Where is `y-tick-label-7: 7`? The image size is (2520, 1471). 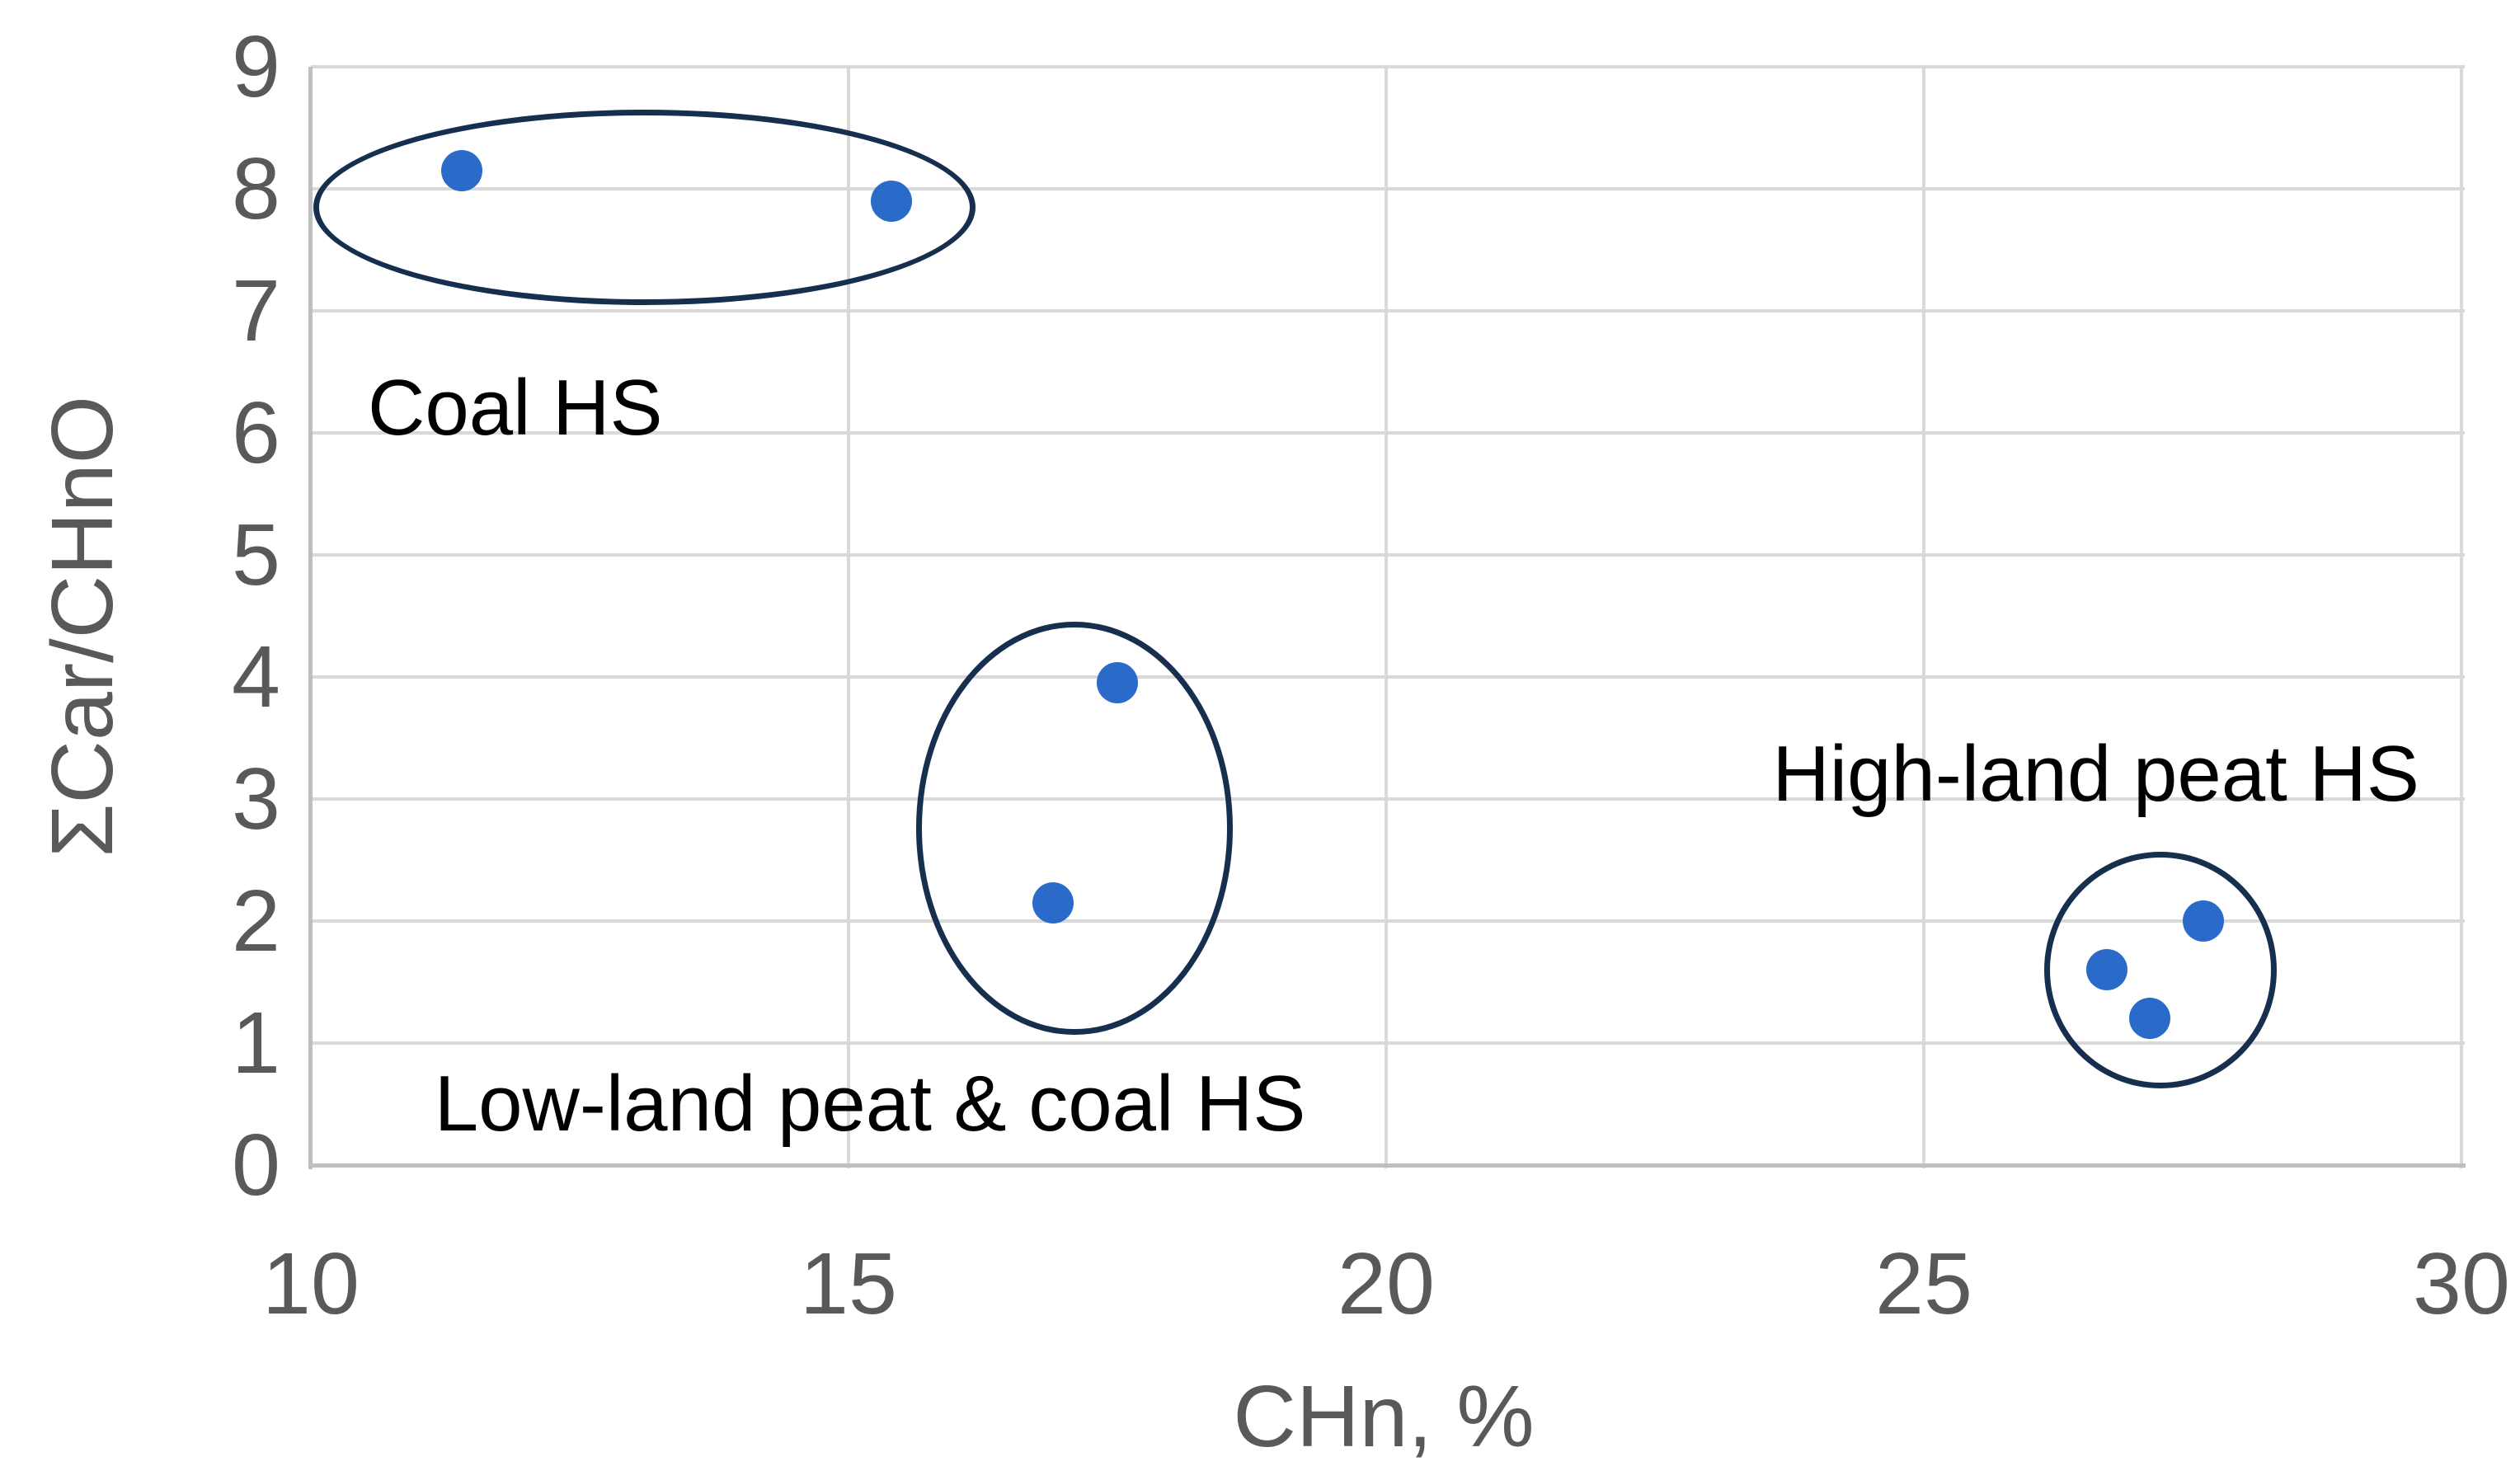 y-tick-label-7: 7 is located at coordinates (256, 311).